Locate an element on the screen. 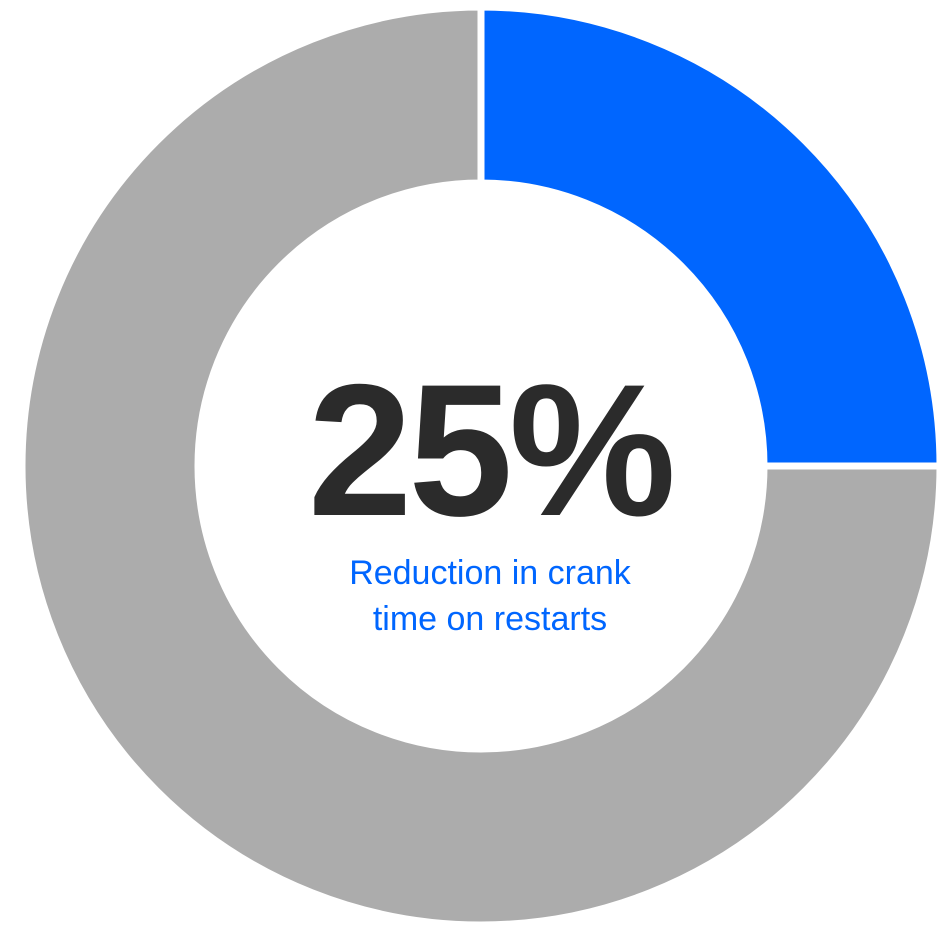  center-value: 25% is located at coordinates (491, 450).